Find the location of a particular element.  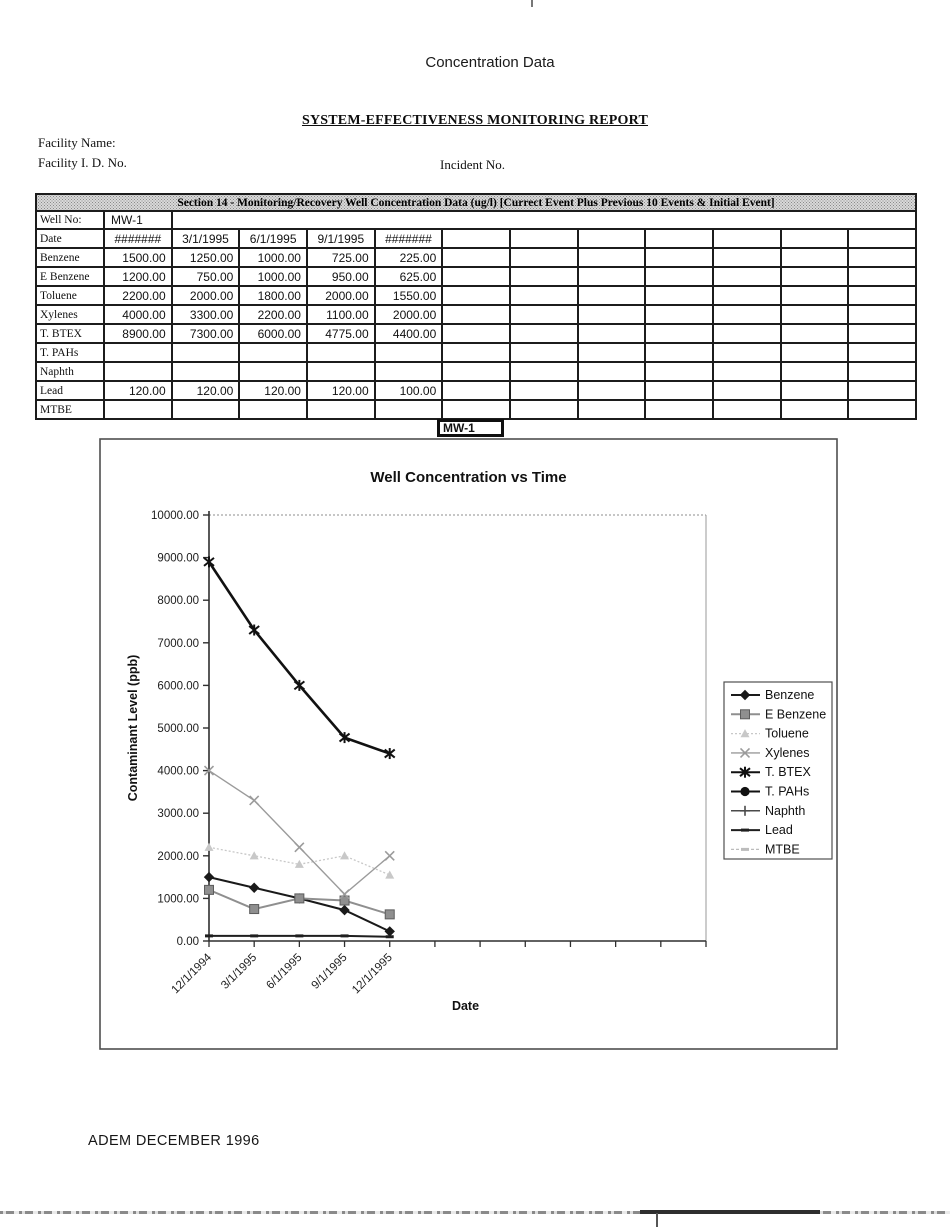

x-axis-title: Date is located at coordinates (465, 1006).